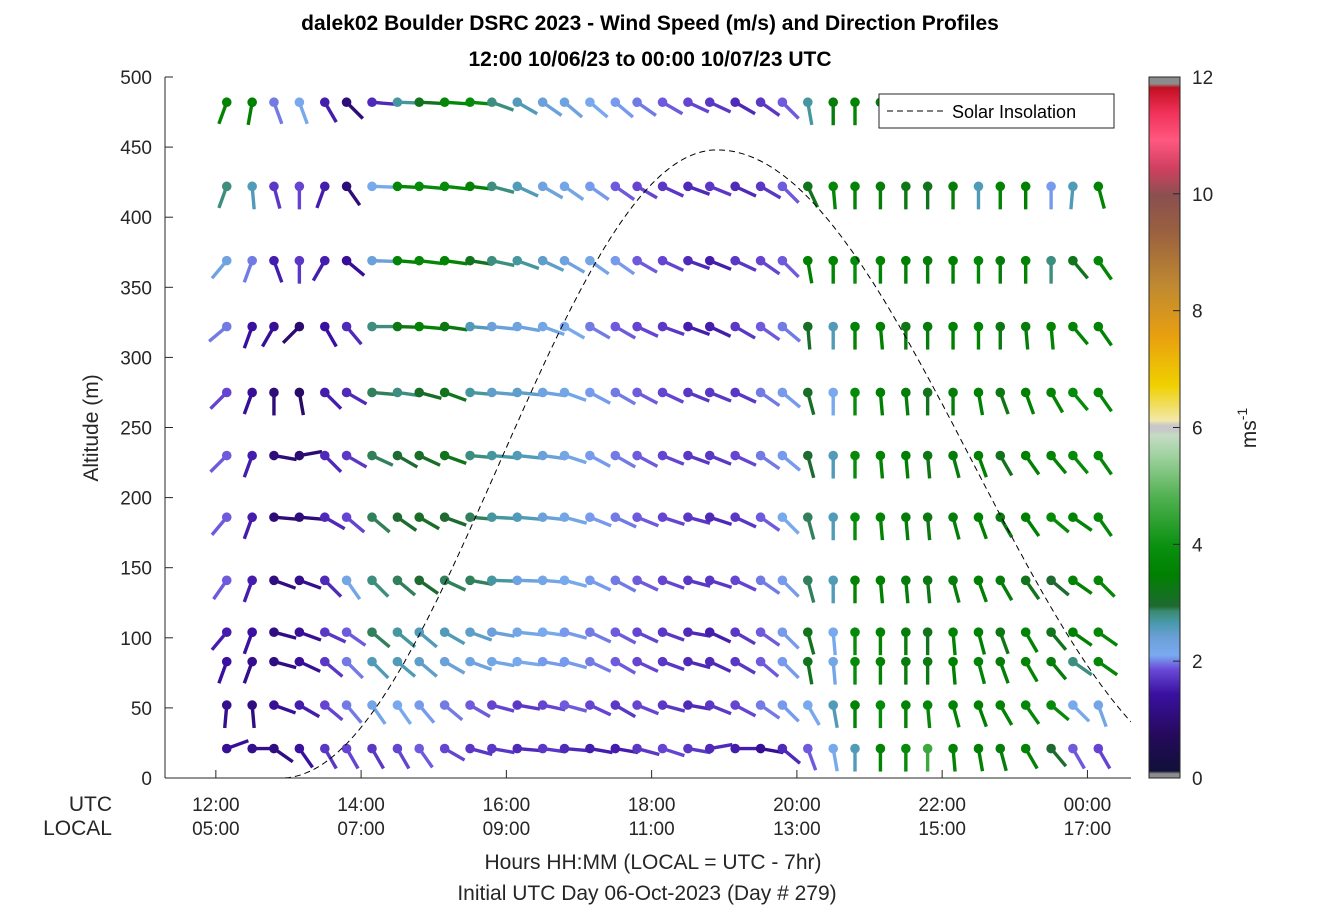 The height and width of the screenshot is (911, 1343). What do you see at coordinates (216, 805) in the screenshot?
I see `x-tick-label-utc: 12:00` at bounding box center [216, 805].